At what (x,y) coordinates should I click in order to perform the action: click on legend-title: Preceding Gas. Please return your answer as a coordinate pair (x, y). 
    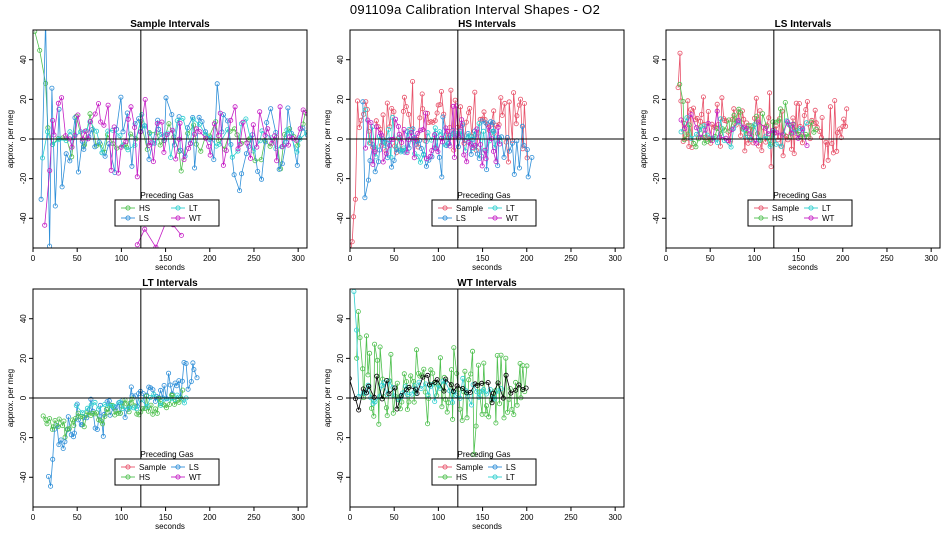
    Looking at the image, I should click on (167, 195).